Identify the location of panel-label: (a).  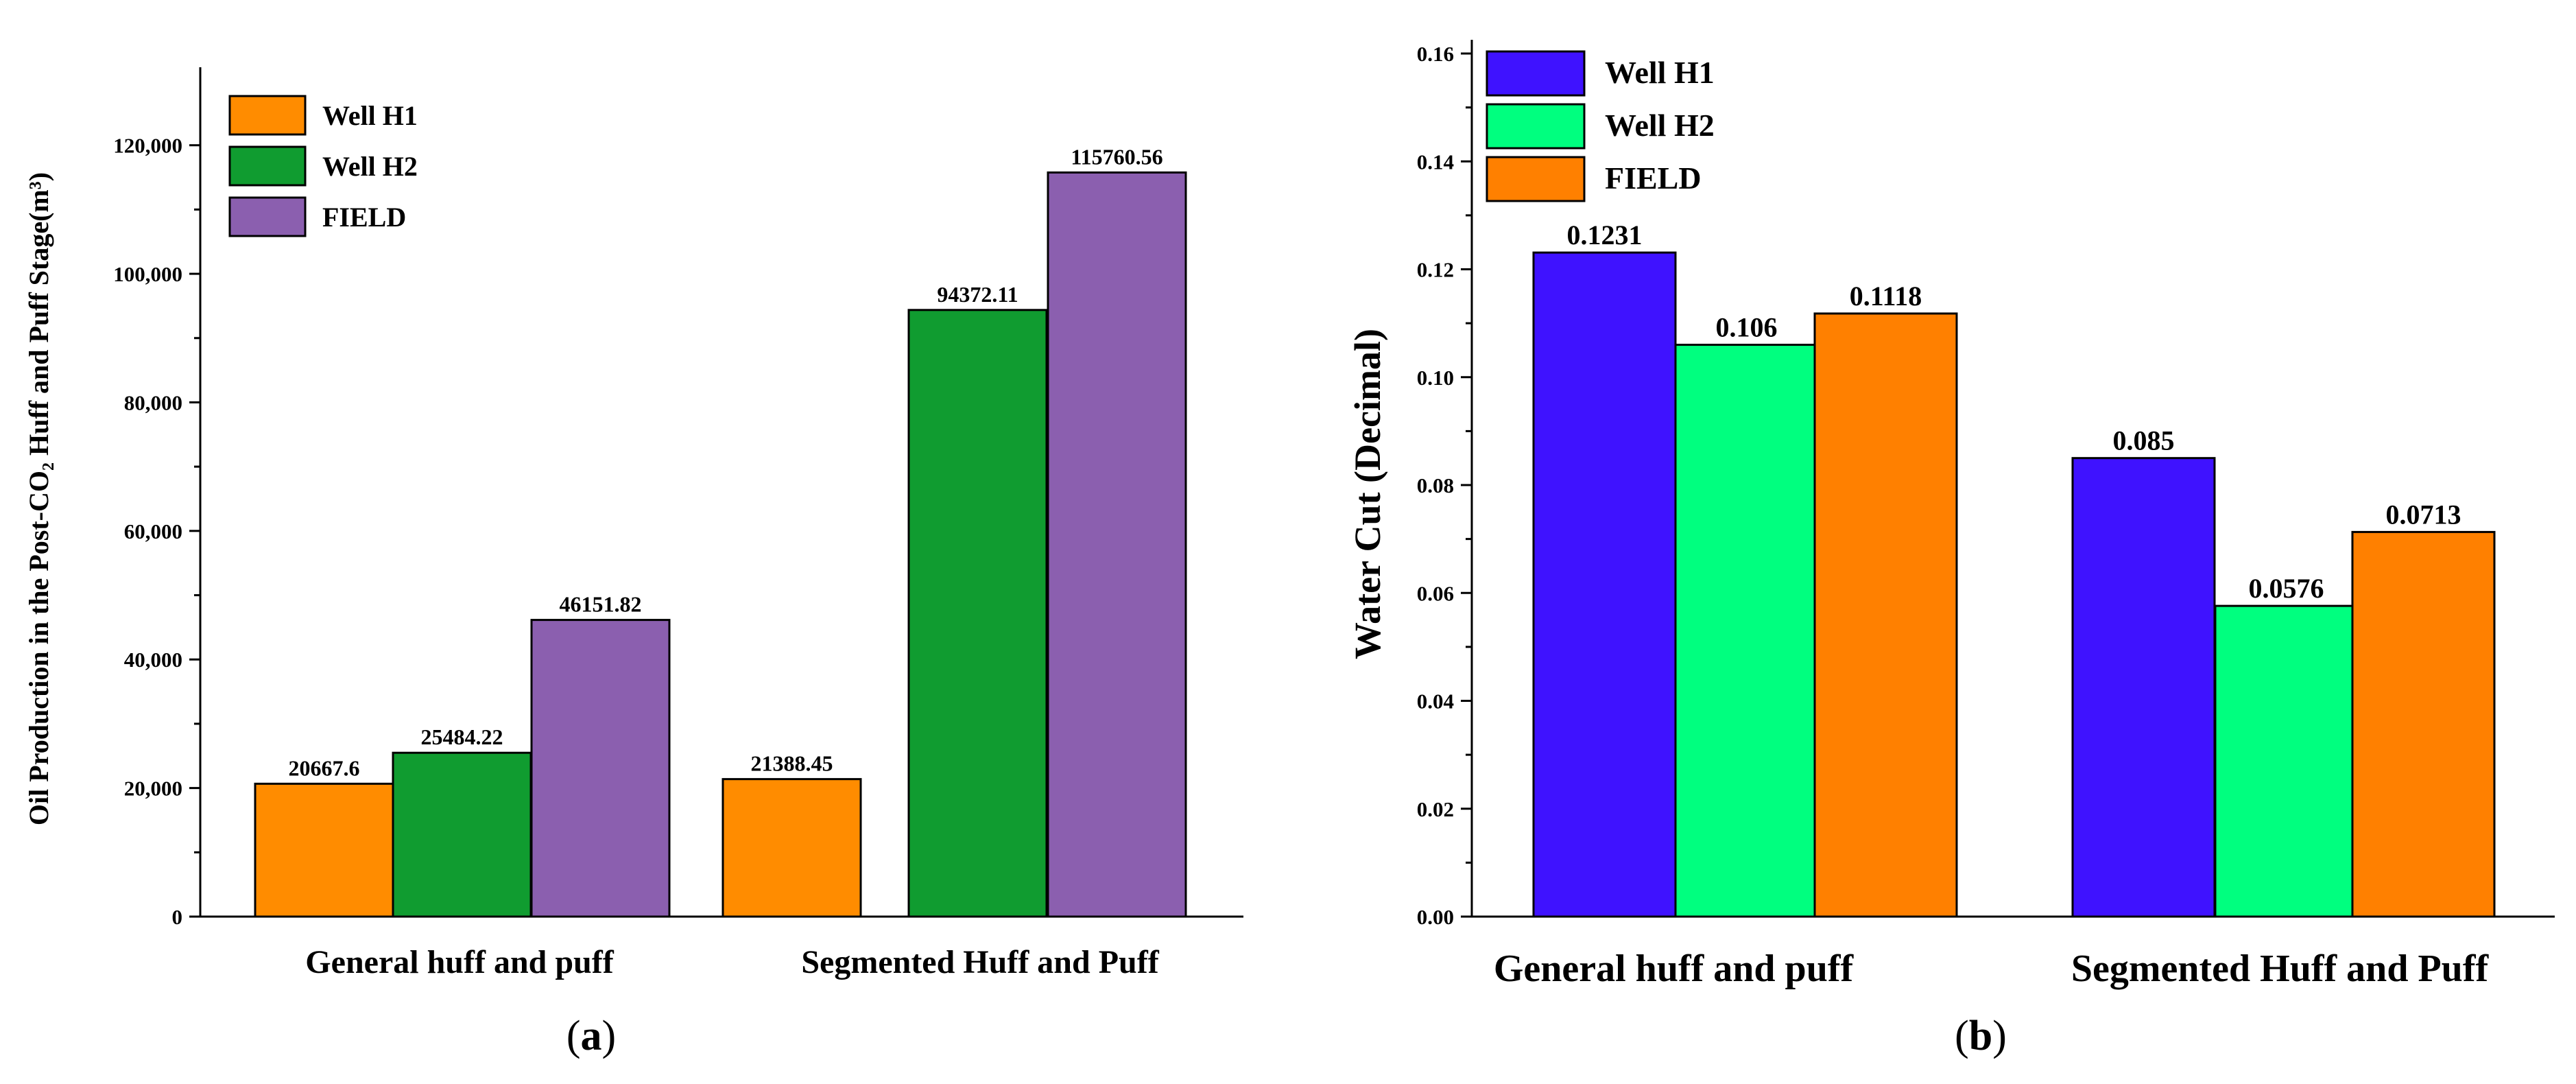
(591, 1036).